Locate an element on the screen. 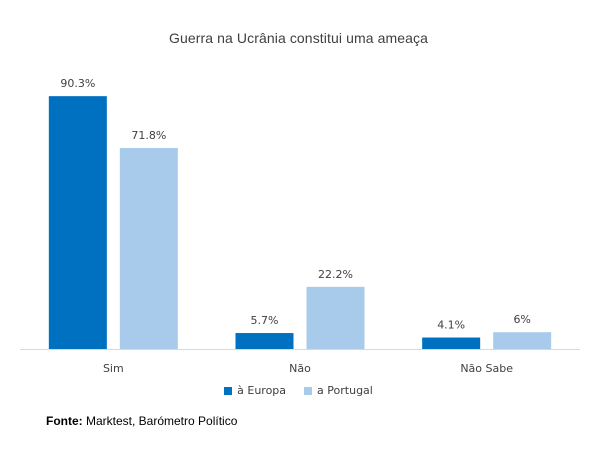 The image size is (597, 460). data-label-europa-2: 4.1% is located at coordinates (451, 325).